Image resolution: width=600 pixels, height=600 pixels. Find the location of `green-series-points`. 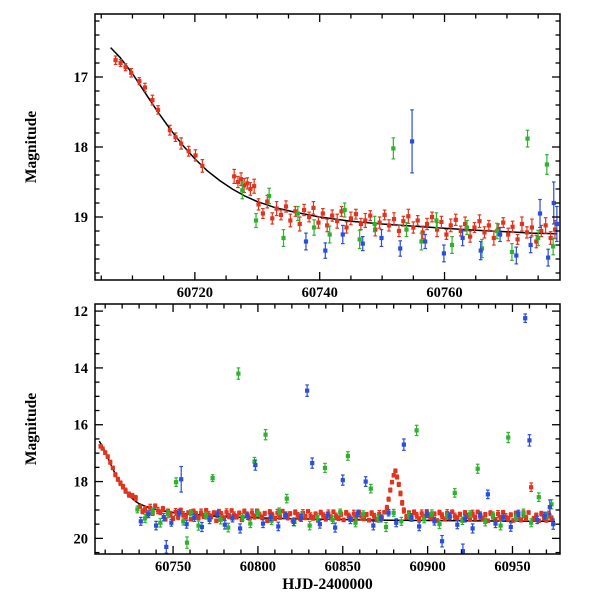

green-series-points is located at coordinates (398, 195).